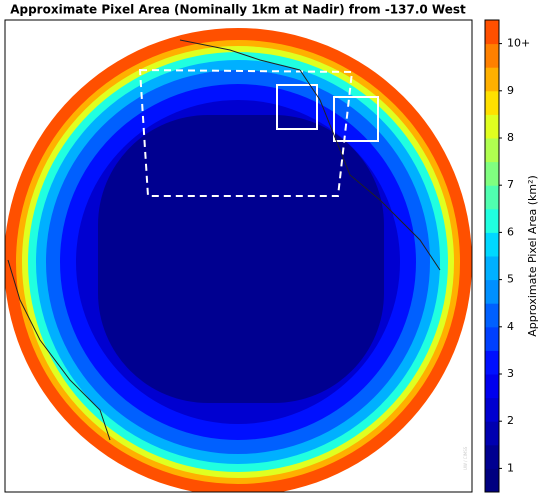 This screenshot has width=544, height=498. What do you see at coordinates (510, 90) in the screenshot?
I see `colorbar-tick-label: 9` at bounding box center [510, 90].